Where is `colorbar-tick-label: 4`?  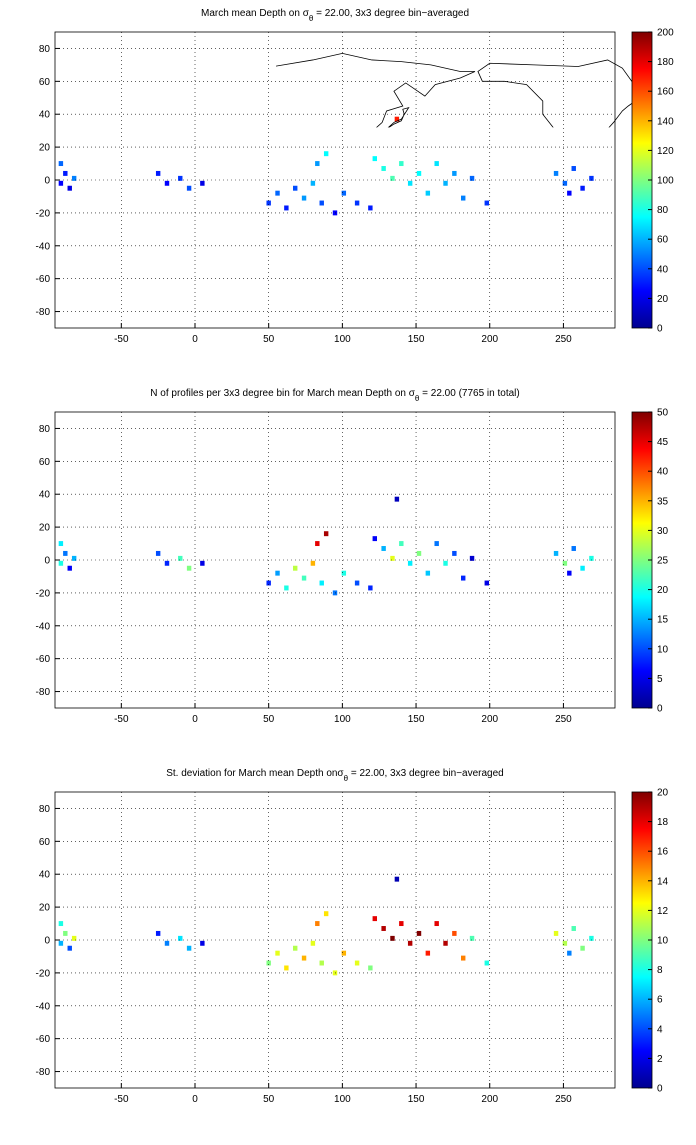 colorbar-tick-label: 4 is located at coordinates (660, 1029).